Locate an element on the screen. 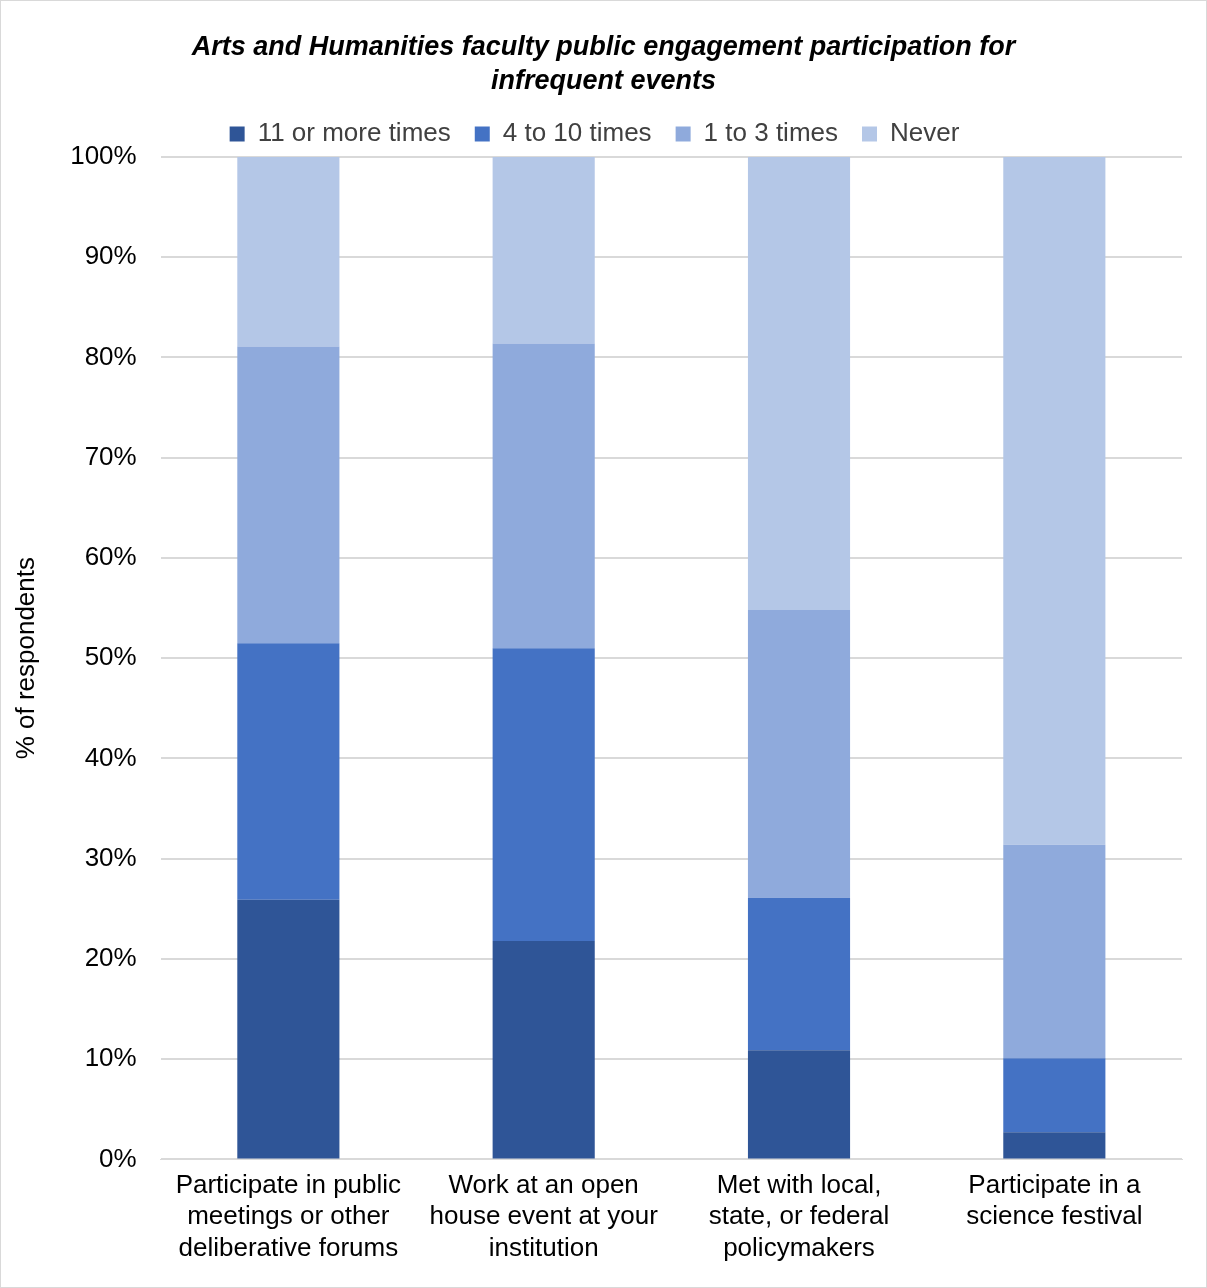 Image resolution: width=1207 pixels, height=1288 pixels. legend-label: 4 to 10 times is located at coordinates (577, 132).